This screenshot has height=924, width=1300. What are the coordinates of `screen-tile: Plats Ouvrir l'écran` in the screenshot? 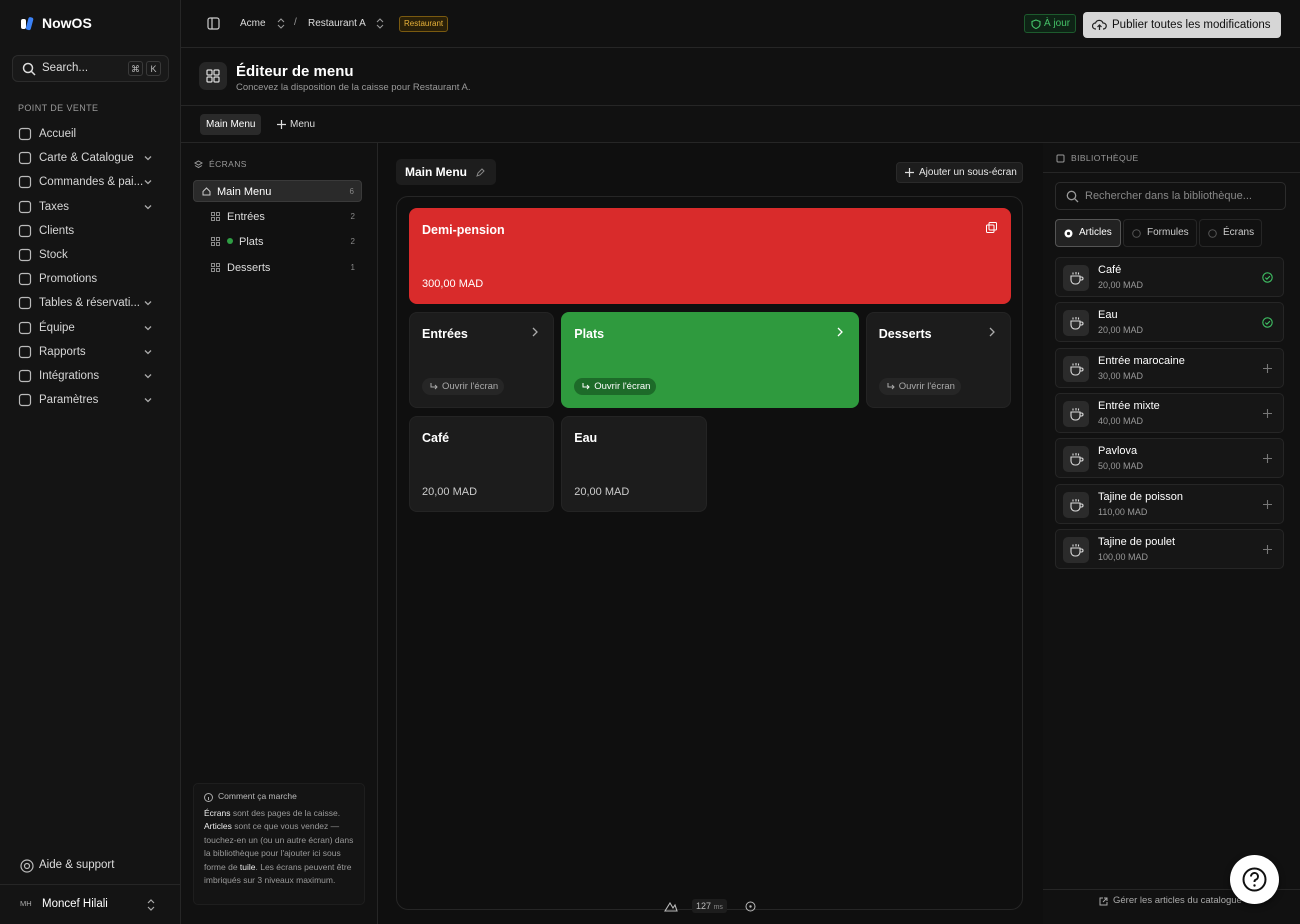 It's located at (710, 360).